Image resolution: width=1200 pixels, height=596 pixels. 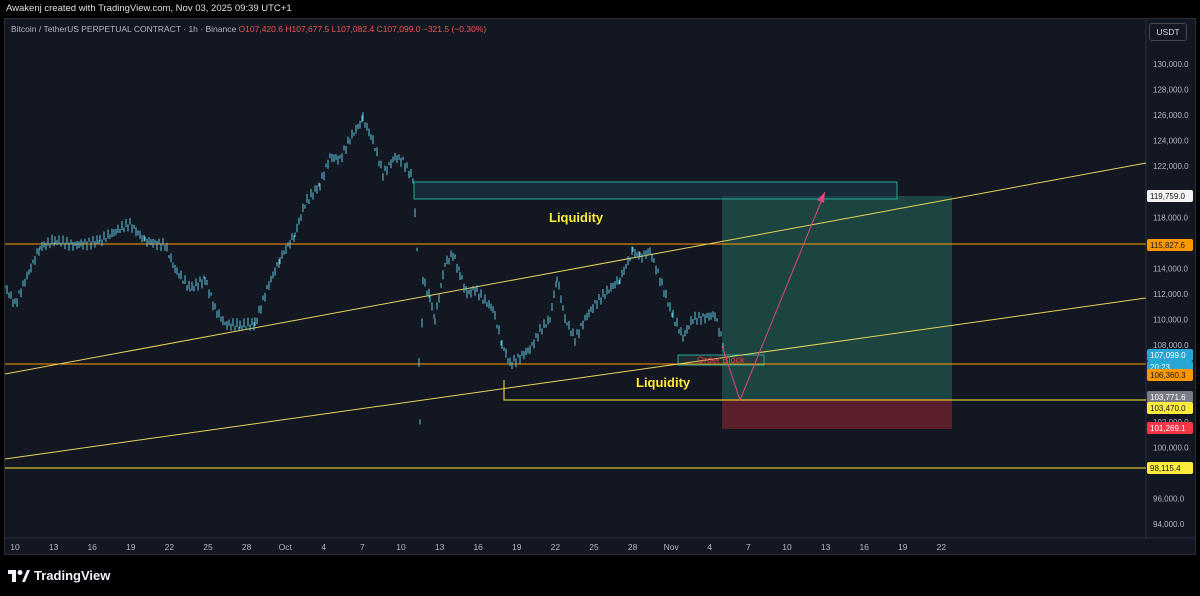 What do you see at coordinates (72, 575) in the screenshot?
I see `tradingview-brand: TradingView` at bounding box center [72, 575].